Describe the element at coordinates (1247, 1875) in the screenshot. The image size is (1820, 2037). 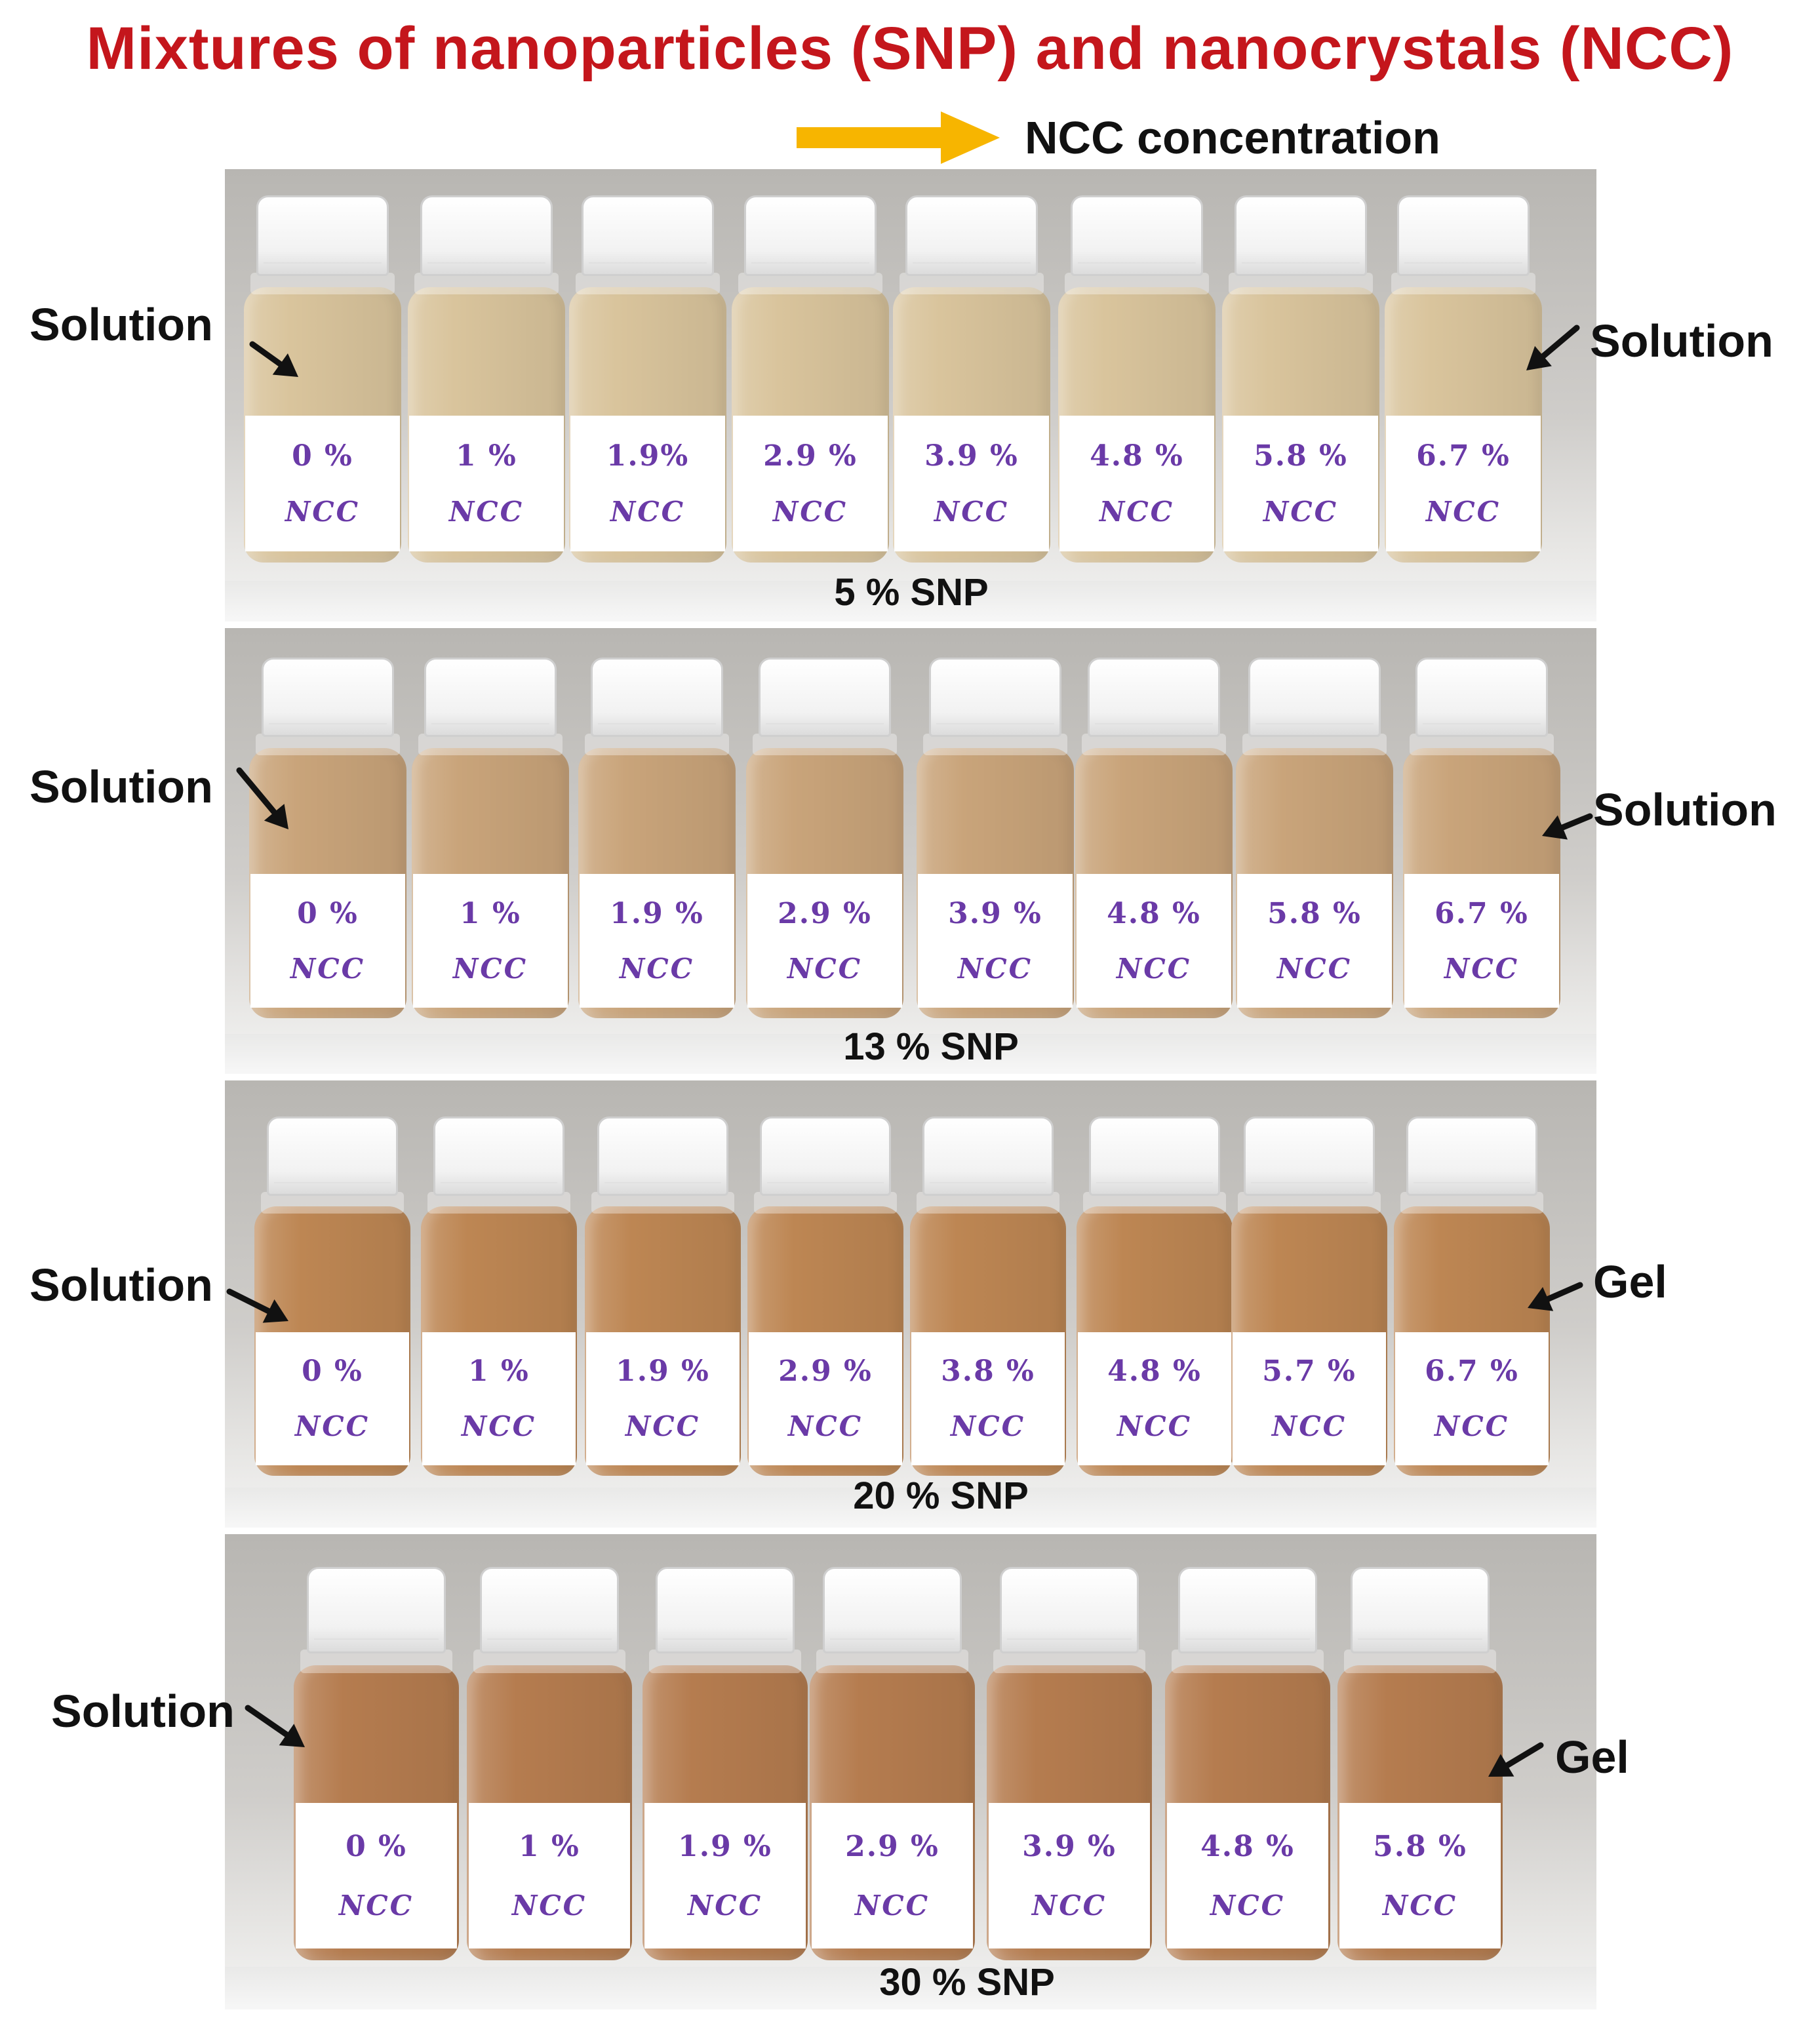
I see `vial-label: 4.8 % NCC` at that location.